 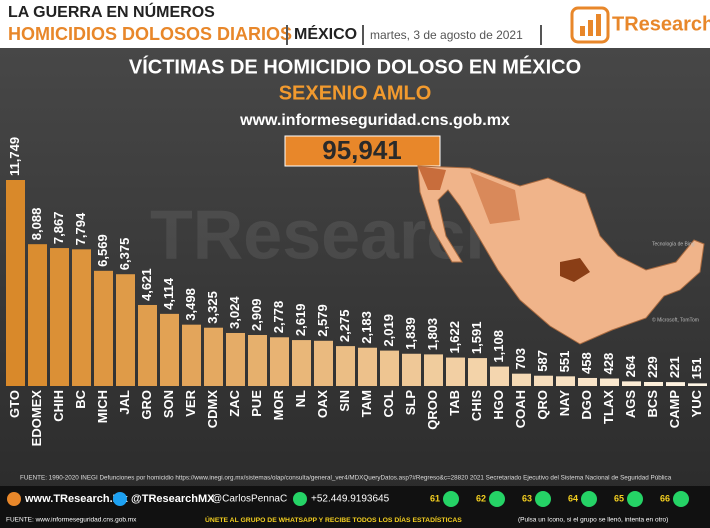 What do you see at coordinates (71, 520) in the screenshot?
I see `footer-data-source: FUENTE: www.informeseguridad.cns.gob.mx` at bounding box center [71, 520].